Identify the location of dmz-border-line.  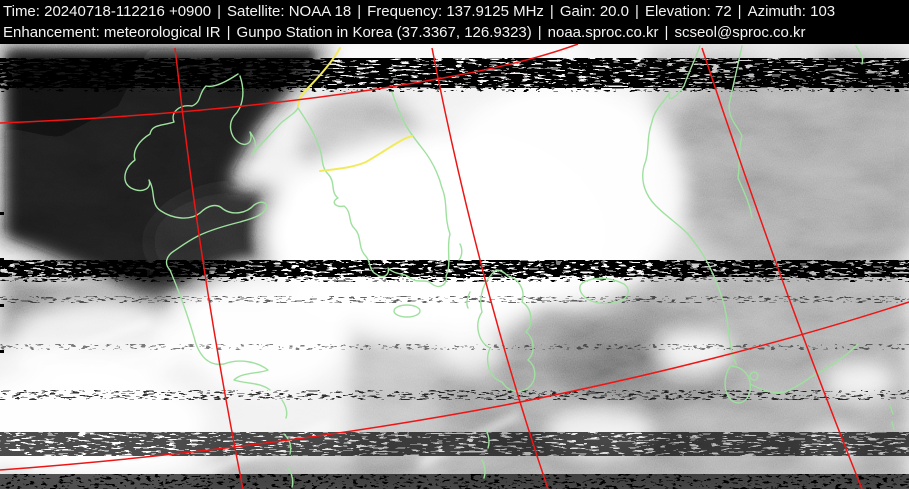
(366, 153).